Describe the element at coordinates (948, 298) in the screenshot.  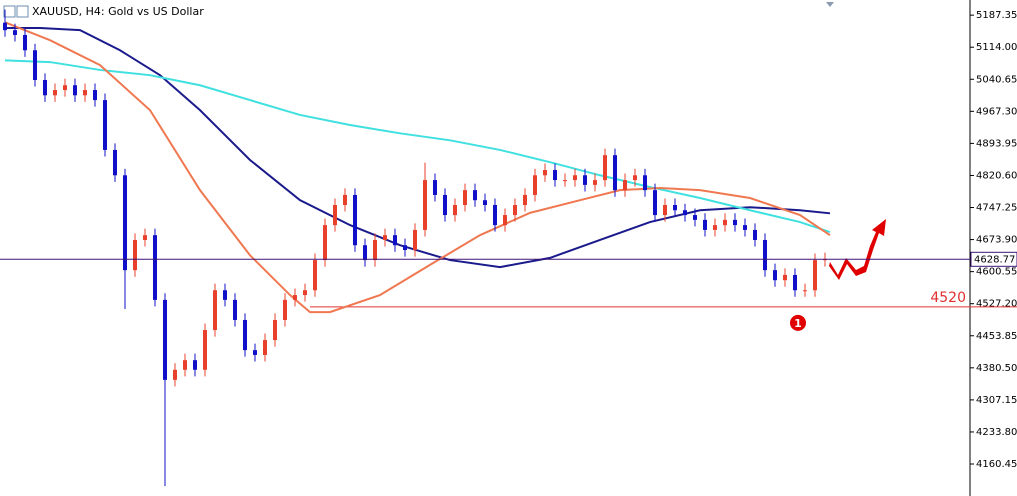
I see `level-label: 4520` at that location.